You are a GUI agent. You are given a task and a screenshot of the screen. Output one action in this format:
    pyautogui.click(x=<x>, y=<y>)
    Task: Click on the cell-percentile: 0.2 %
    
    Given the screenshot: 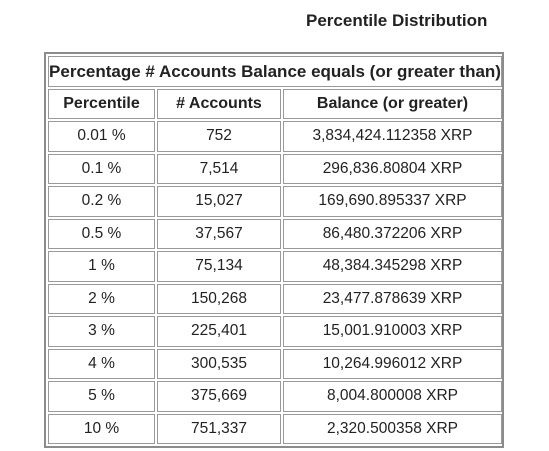 What is the action you would take?
    pyautogui.click(x=101, y=201)
    